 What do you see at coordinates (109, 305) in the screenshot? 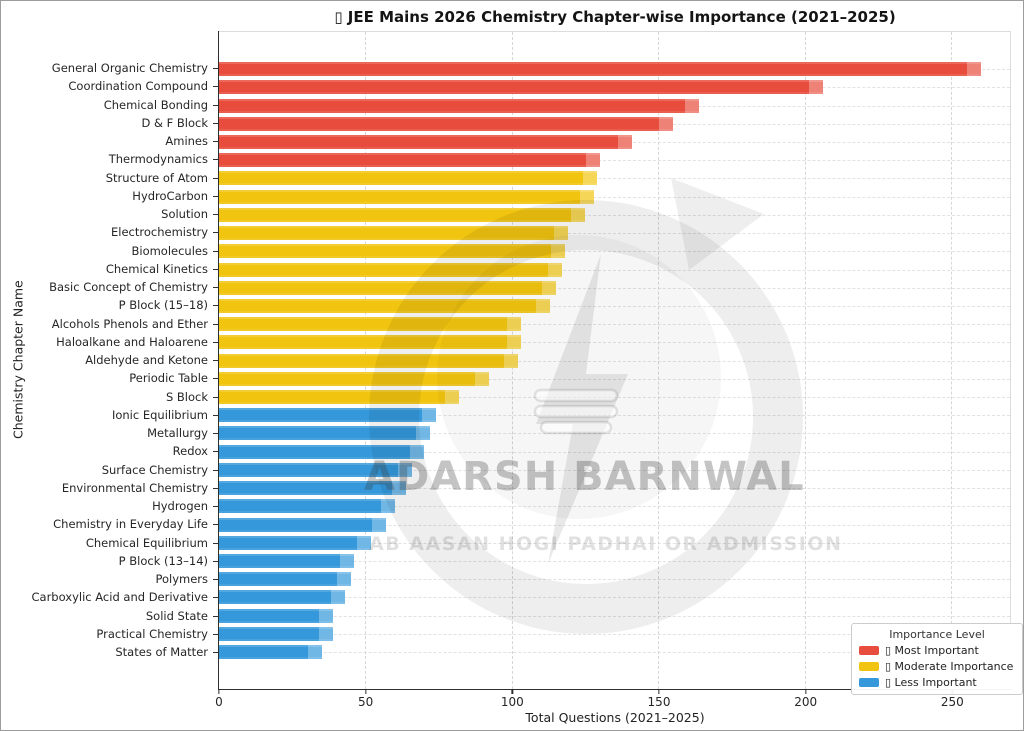
I see `y-tick-label: P Block (15–18)` at bounding box center [109, 305].